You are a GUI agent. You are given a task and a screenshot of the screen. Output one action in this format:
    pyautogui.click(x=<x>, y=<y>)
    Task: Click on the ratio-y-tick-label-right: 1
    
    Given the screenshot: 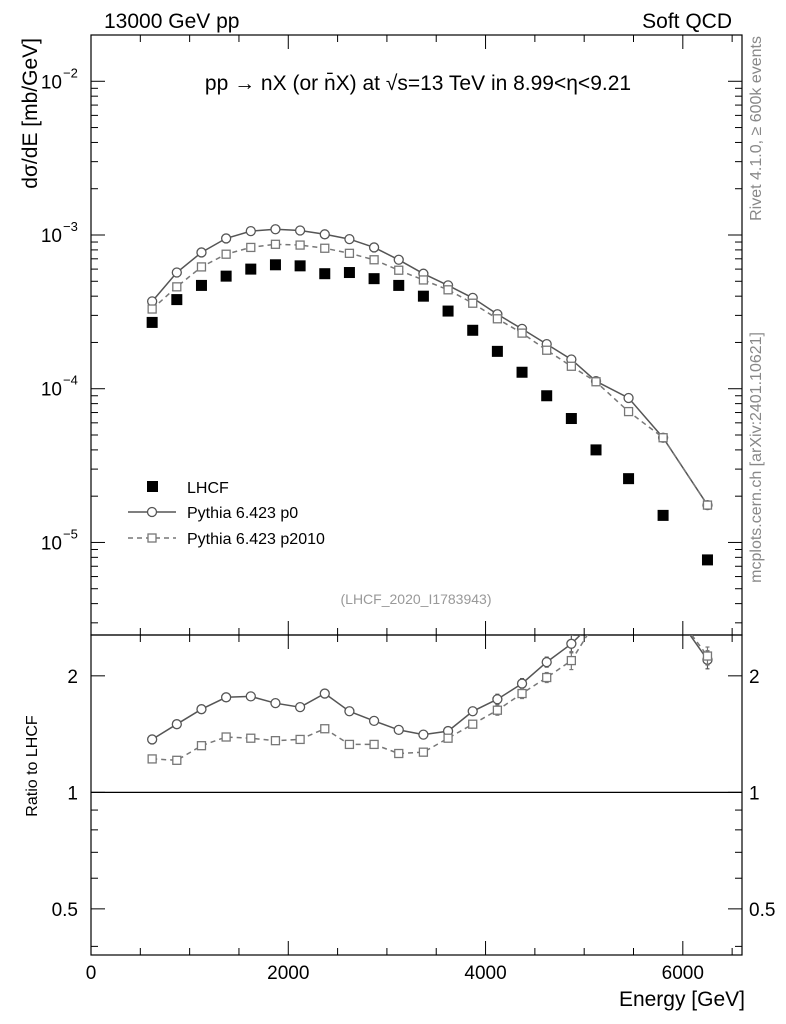 What is the action you would take?
    pyautogui.click(x=754, y=793)
    